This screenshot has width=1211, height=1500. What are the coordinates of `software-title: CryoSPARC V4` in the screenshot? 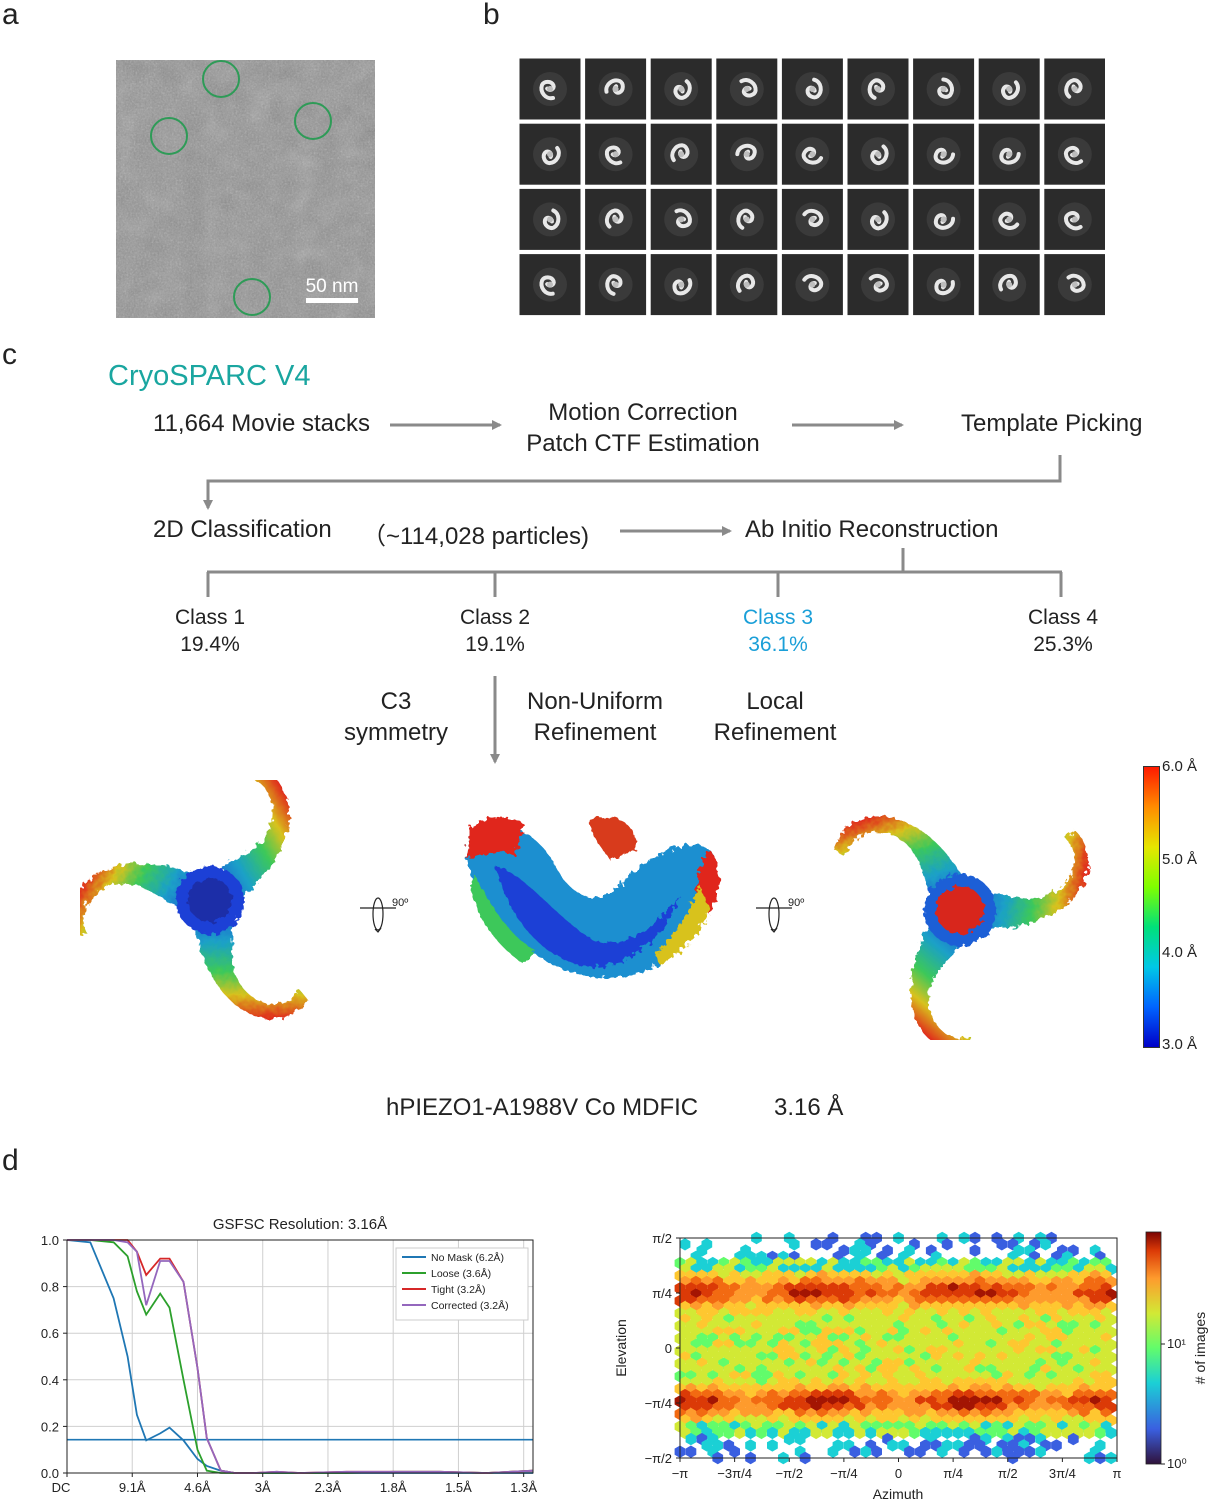 It's located at (209, 376).